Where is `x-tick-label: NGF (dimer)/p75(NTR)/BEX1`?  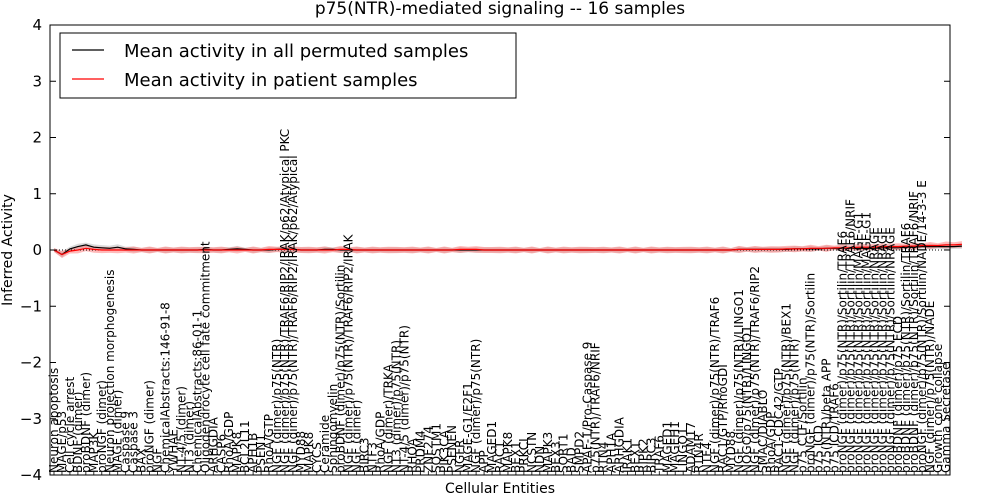 x-tick-label: NGF (dimer)/p75(NTR)/BEX1 is located at coordinates (787, 388).